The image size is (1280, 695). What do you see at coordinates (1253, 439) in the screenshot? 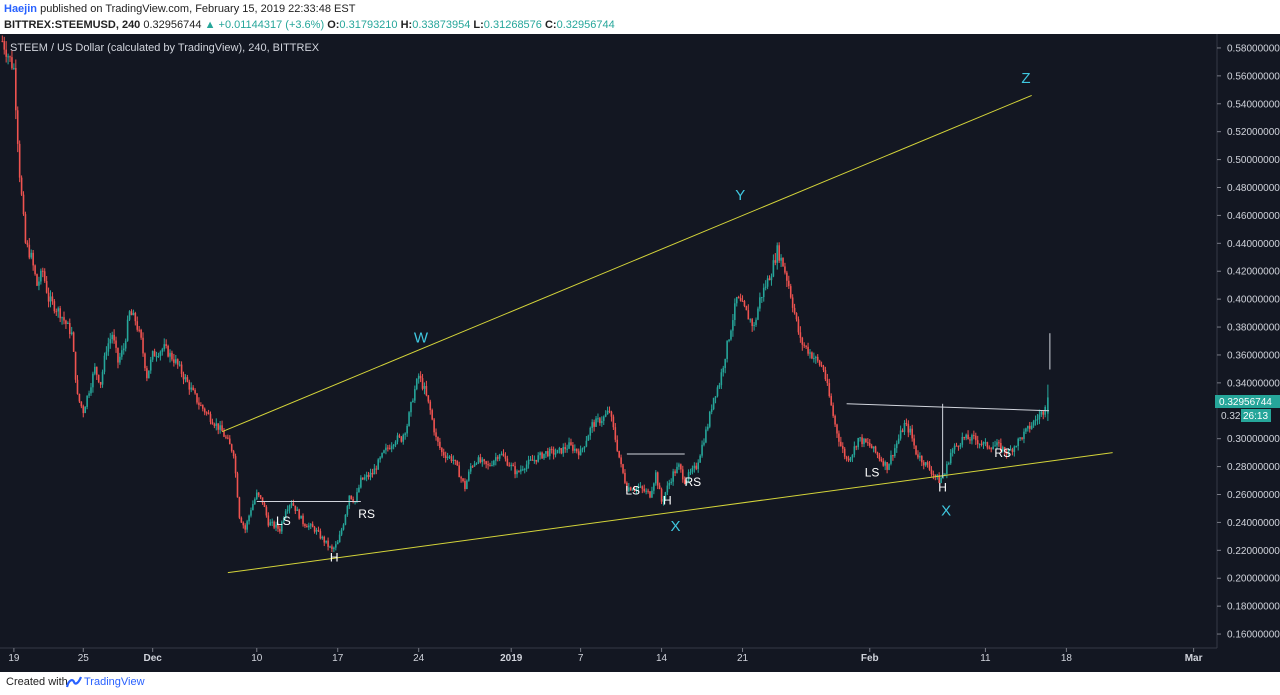
I see `price-tick-label: 0.30000000` at bounding box center [1253, 439].